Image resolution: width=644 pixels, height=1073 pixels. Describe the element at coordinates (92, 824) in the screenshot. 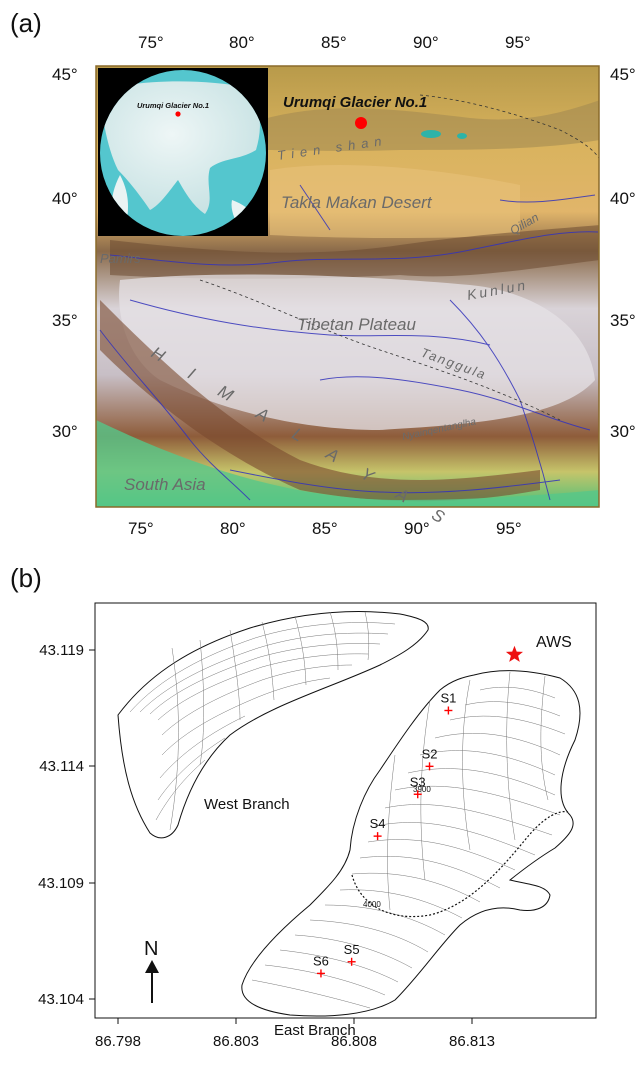

I see `y-axis-b` at that location.